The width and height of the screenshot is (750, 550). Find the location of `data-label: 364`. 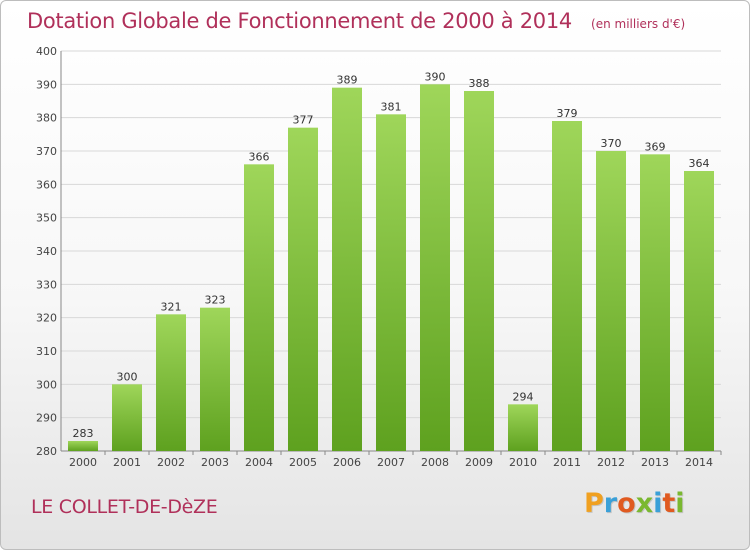

data-label: 364 is located at coordinates (699, 163).